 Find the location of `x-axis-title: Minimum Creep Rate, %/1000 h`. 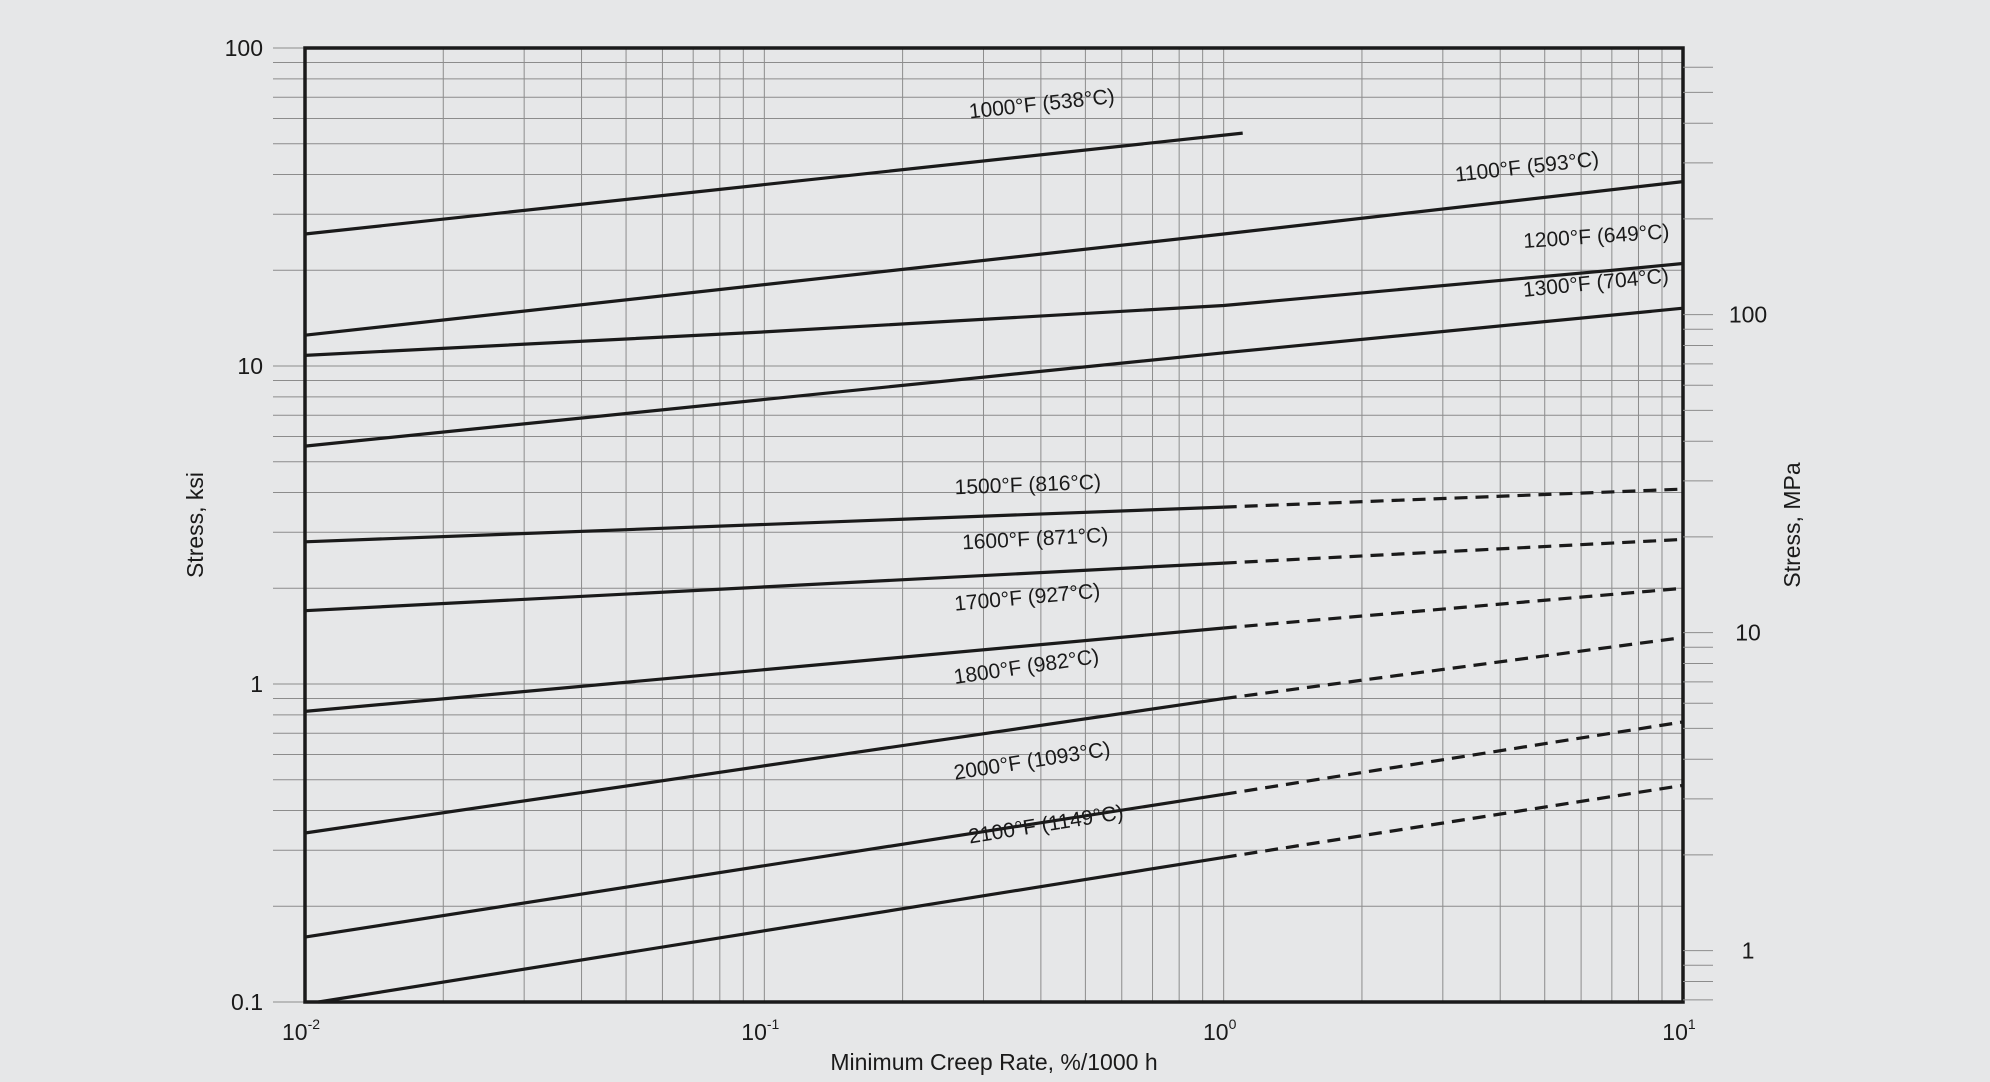

x-axis-title: Minimum Creep Rate, %/1000 h is located at coordinates (993, 1062).